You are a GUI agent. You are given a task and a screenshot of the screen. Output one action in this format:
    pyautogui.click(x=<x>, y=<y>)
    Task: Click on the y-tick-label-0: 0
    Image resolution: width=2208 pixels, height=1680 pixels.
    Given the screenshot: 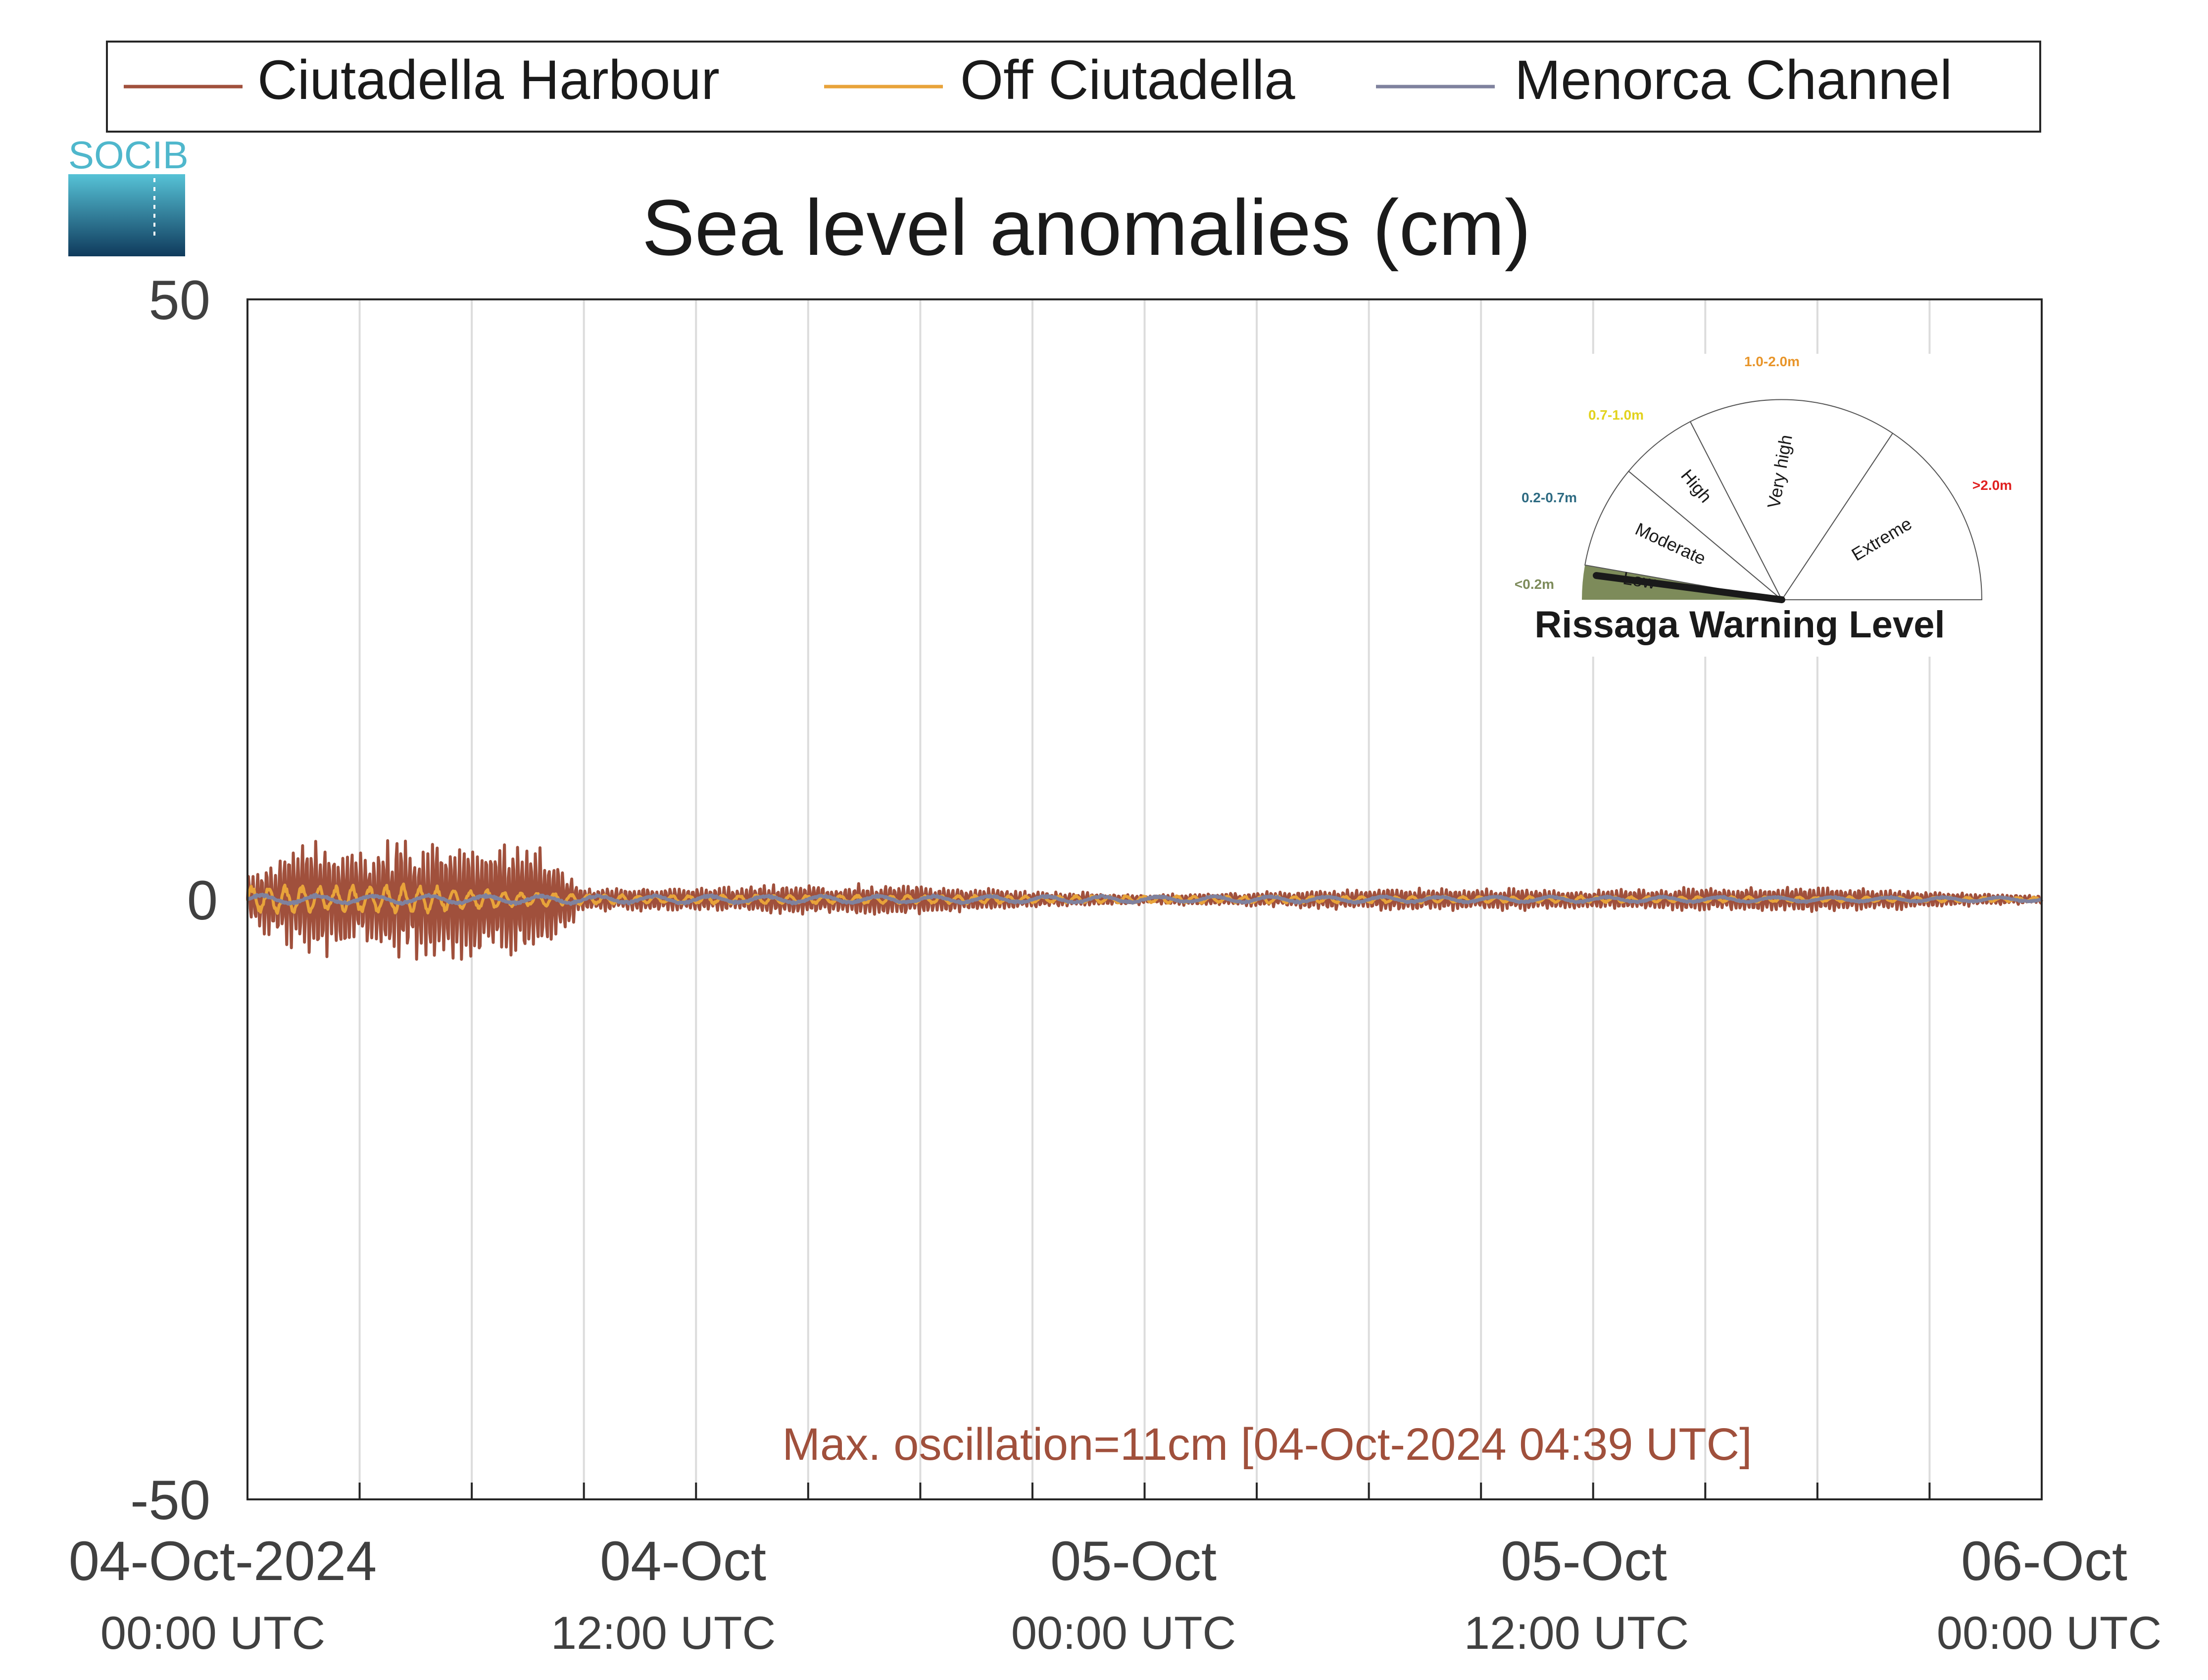 What is the action you would take?
    pyautogui.click(x=203, y=900)
    